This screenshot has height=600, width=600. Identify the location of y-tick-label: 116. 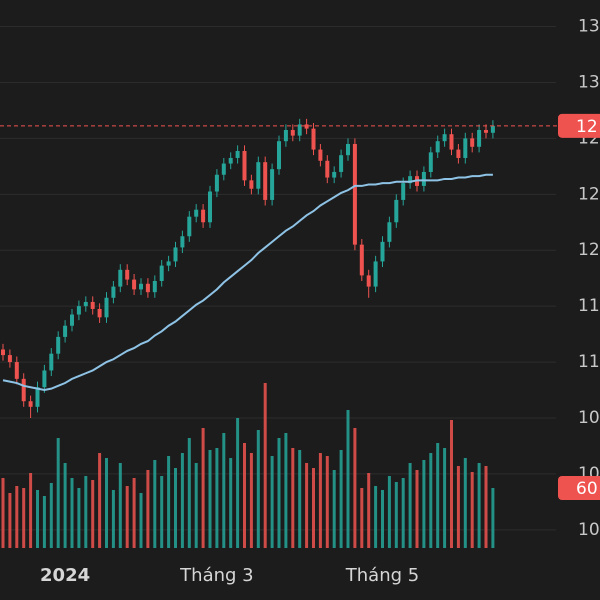
(589, 306).